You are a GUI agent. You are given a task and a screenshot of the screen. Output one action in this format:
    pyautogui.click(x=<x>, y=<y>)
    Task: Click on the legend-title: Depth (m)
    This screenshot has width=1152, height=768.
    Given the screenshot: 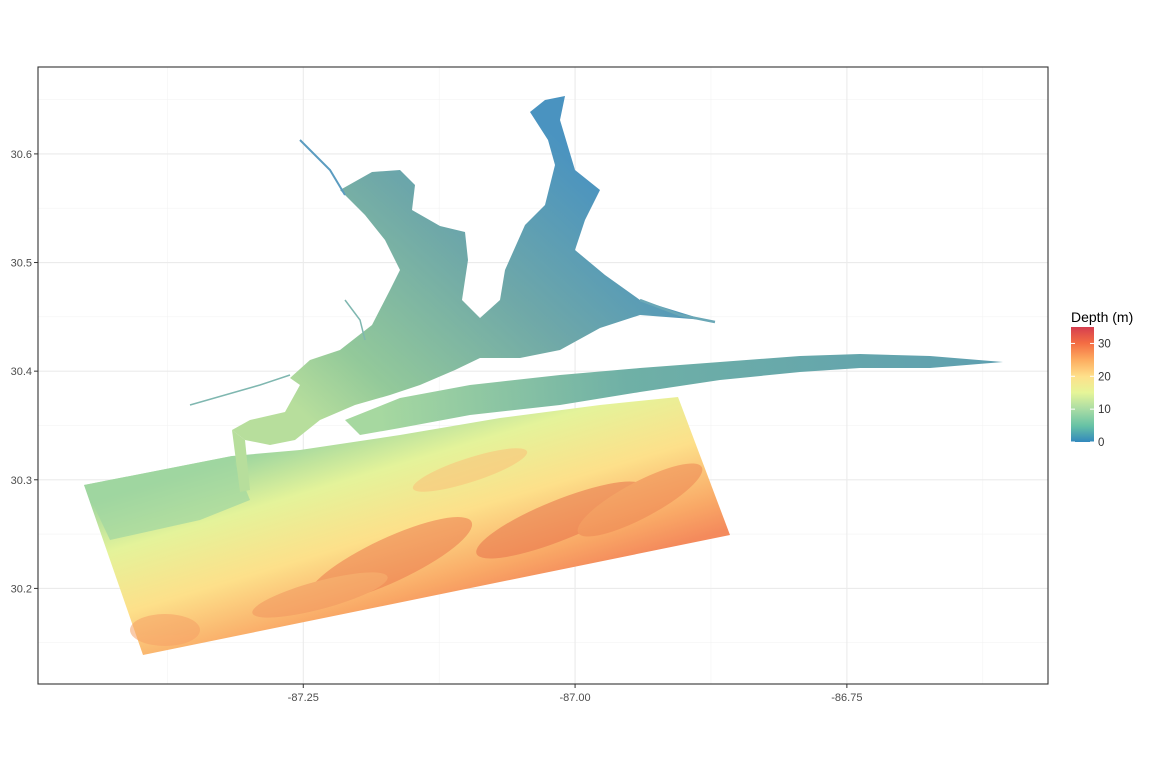 What is the action you would take?
    pyautogui.click(x=1102, y=317)
    